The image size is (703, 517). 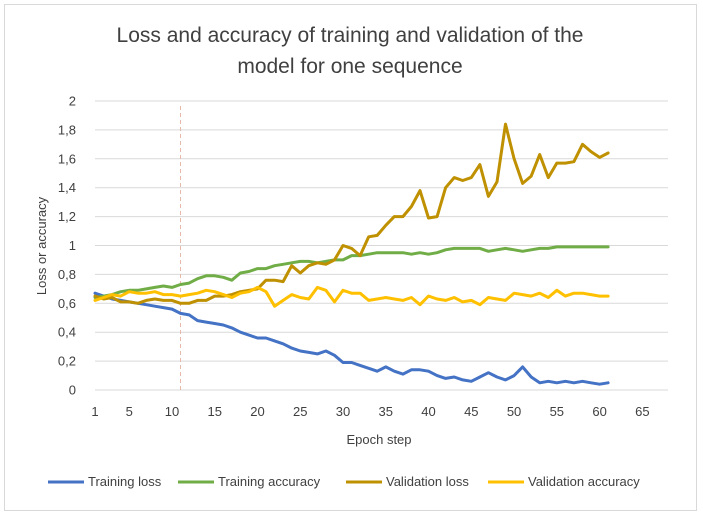 What do you see at coordinates (343, 411) in the screenshot?
I see `x-tick-label: 30` at bounding box center [343, 411].